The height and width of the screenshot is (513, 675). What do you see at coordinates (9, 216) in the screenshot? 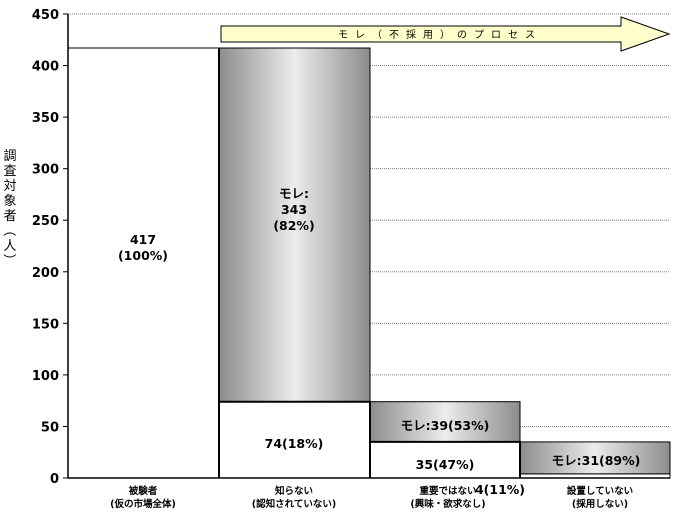
I see `y-axis-label-char: 者` at bounding box center [9, 216].